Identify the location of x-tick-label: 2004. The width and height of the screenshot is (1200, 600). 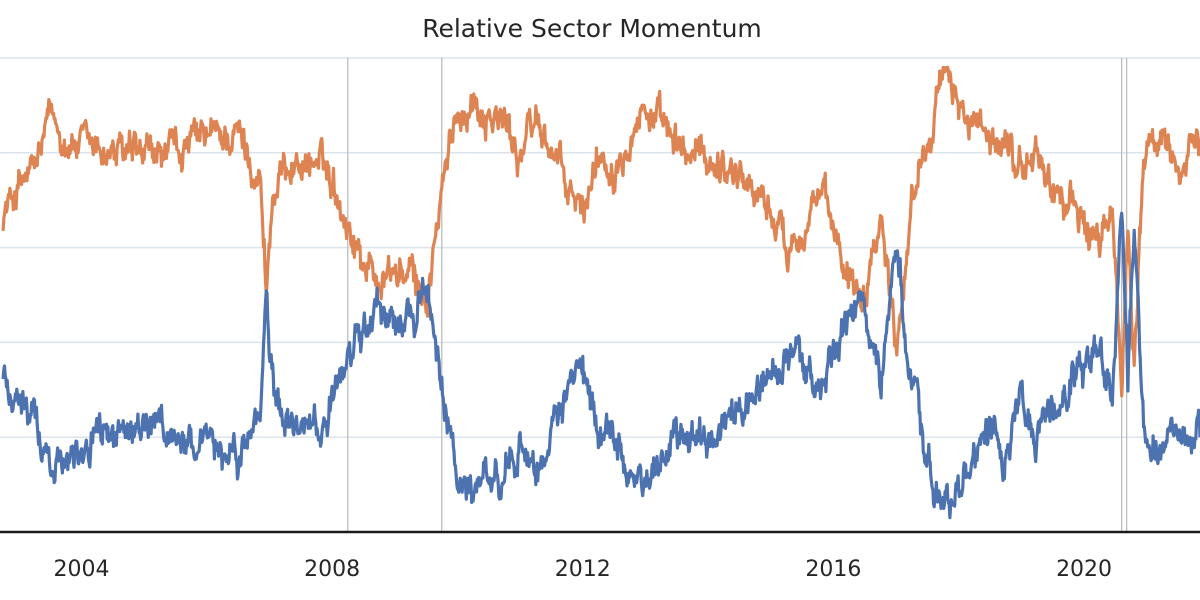
(81, 569).